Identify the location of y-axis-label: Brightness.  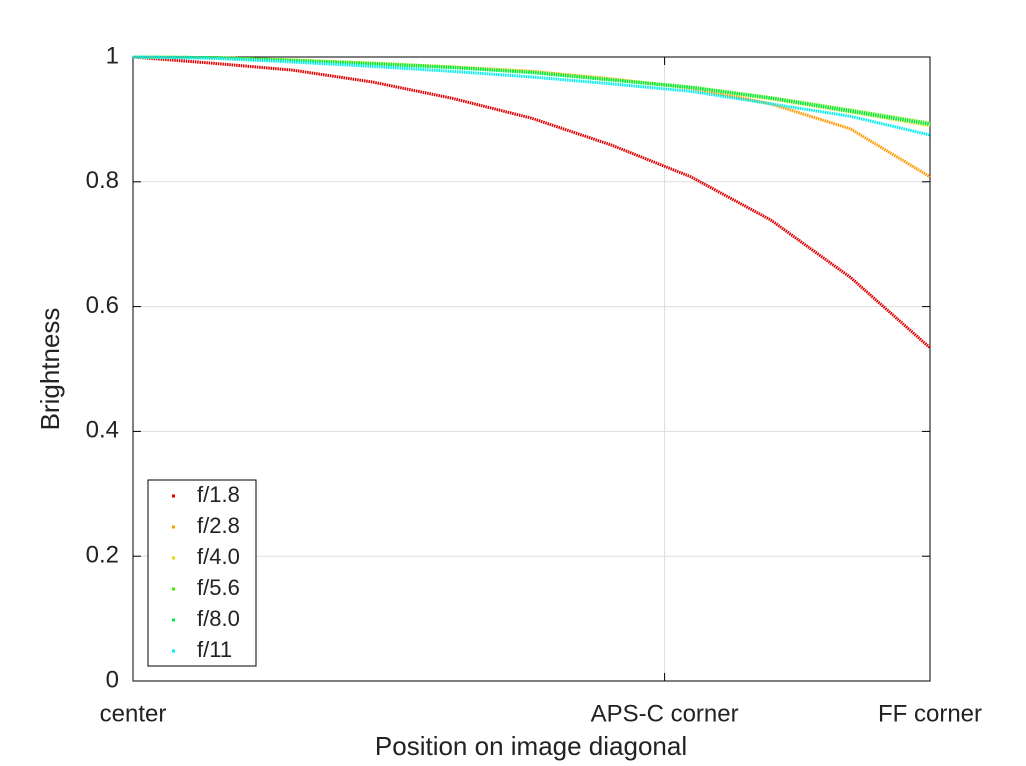
(50, 369).